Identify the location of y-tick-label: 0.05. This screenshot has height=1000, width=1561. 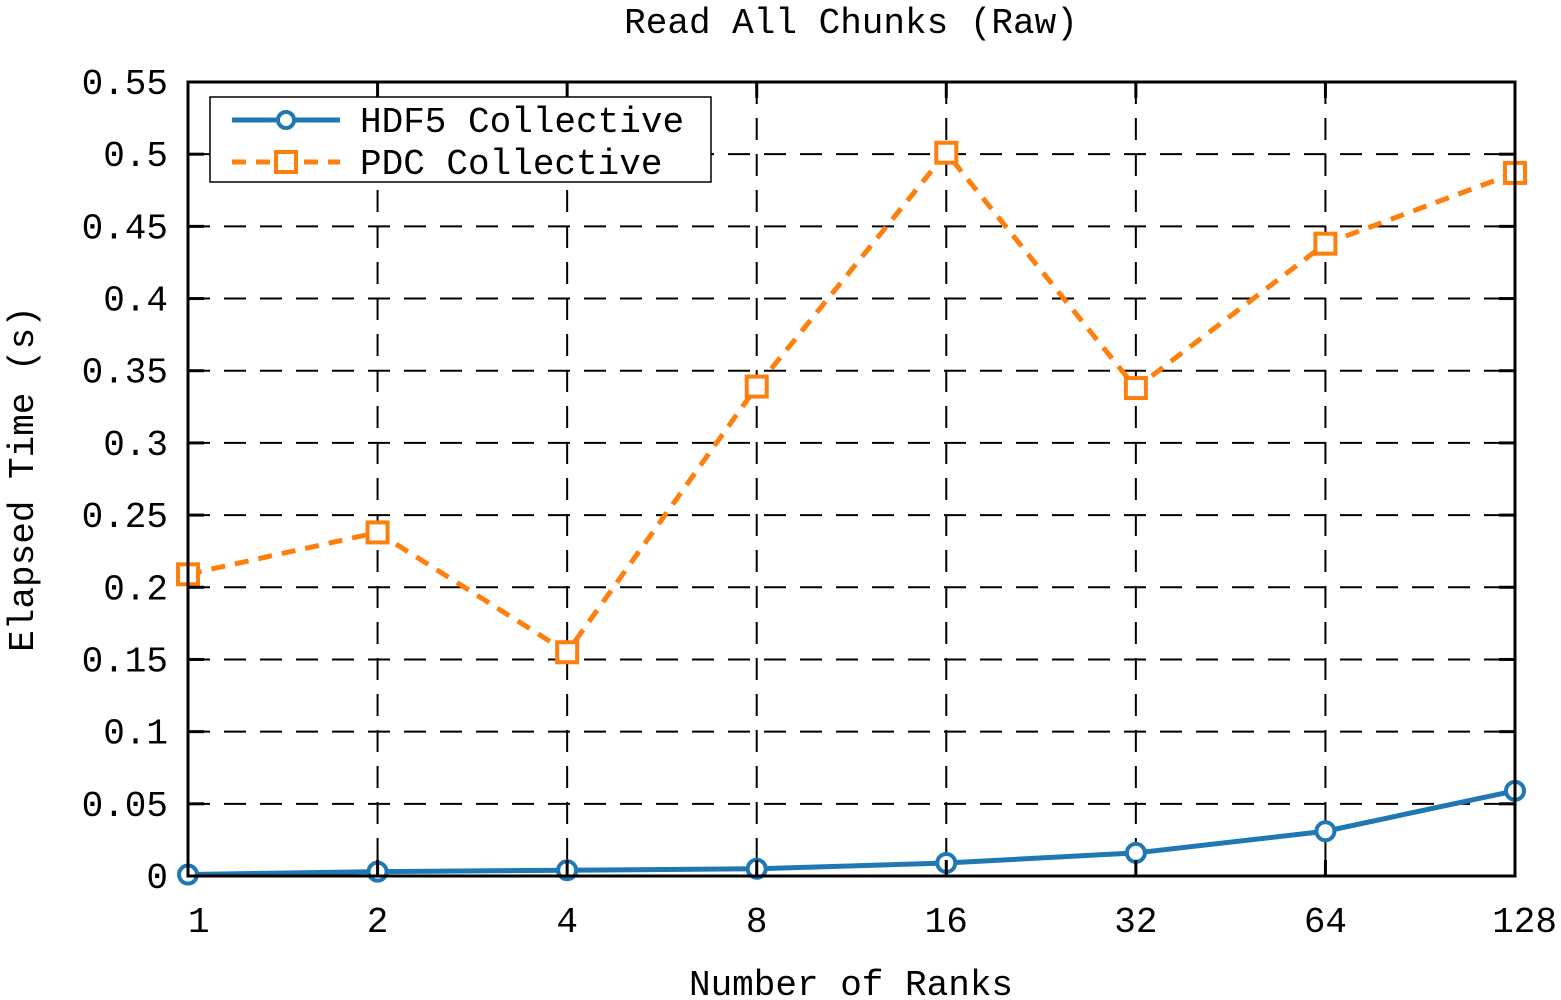
(125, 806).